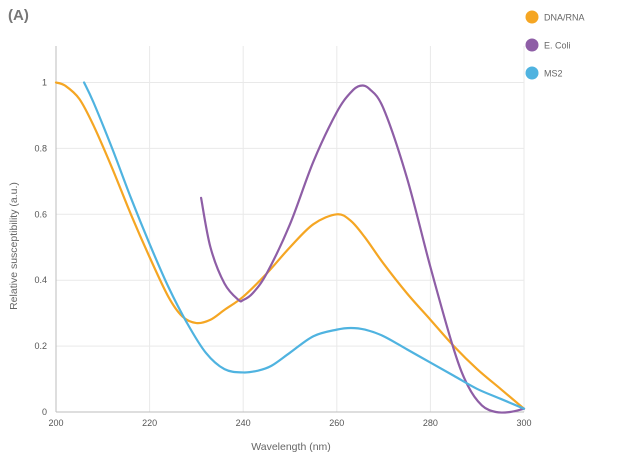 The image size is (623, 455). What do you see at coordinates (243, 423) in the screenshot?
I see `x-tick-label: 240` at bounding box center [243, 423].